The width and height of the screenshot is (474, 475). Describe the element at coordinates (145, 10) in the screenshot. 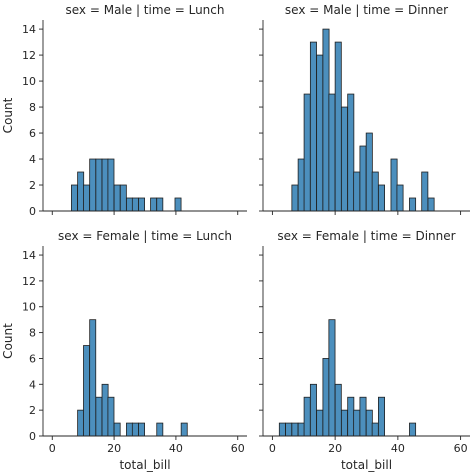

I see `panel-title: sex = Male | time = Lunch` at that location.